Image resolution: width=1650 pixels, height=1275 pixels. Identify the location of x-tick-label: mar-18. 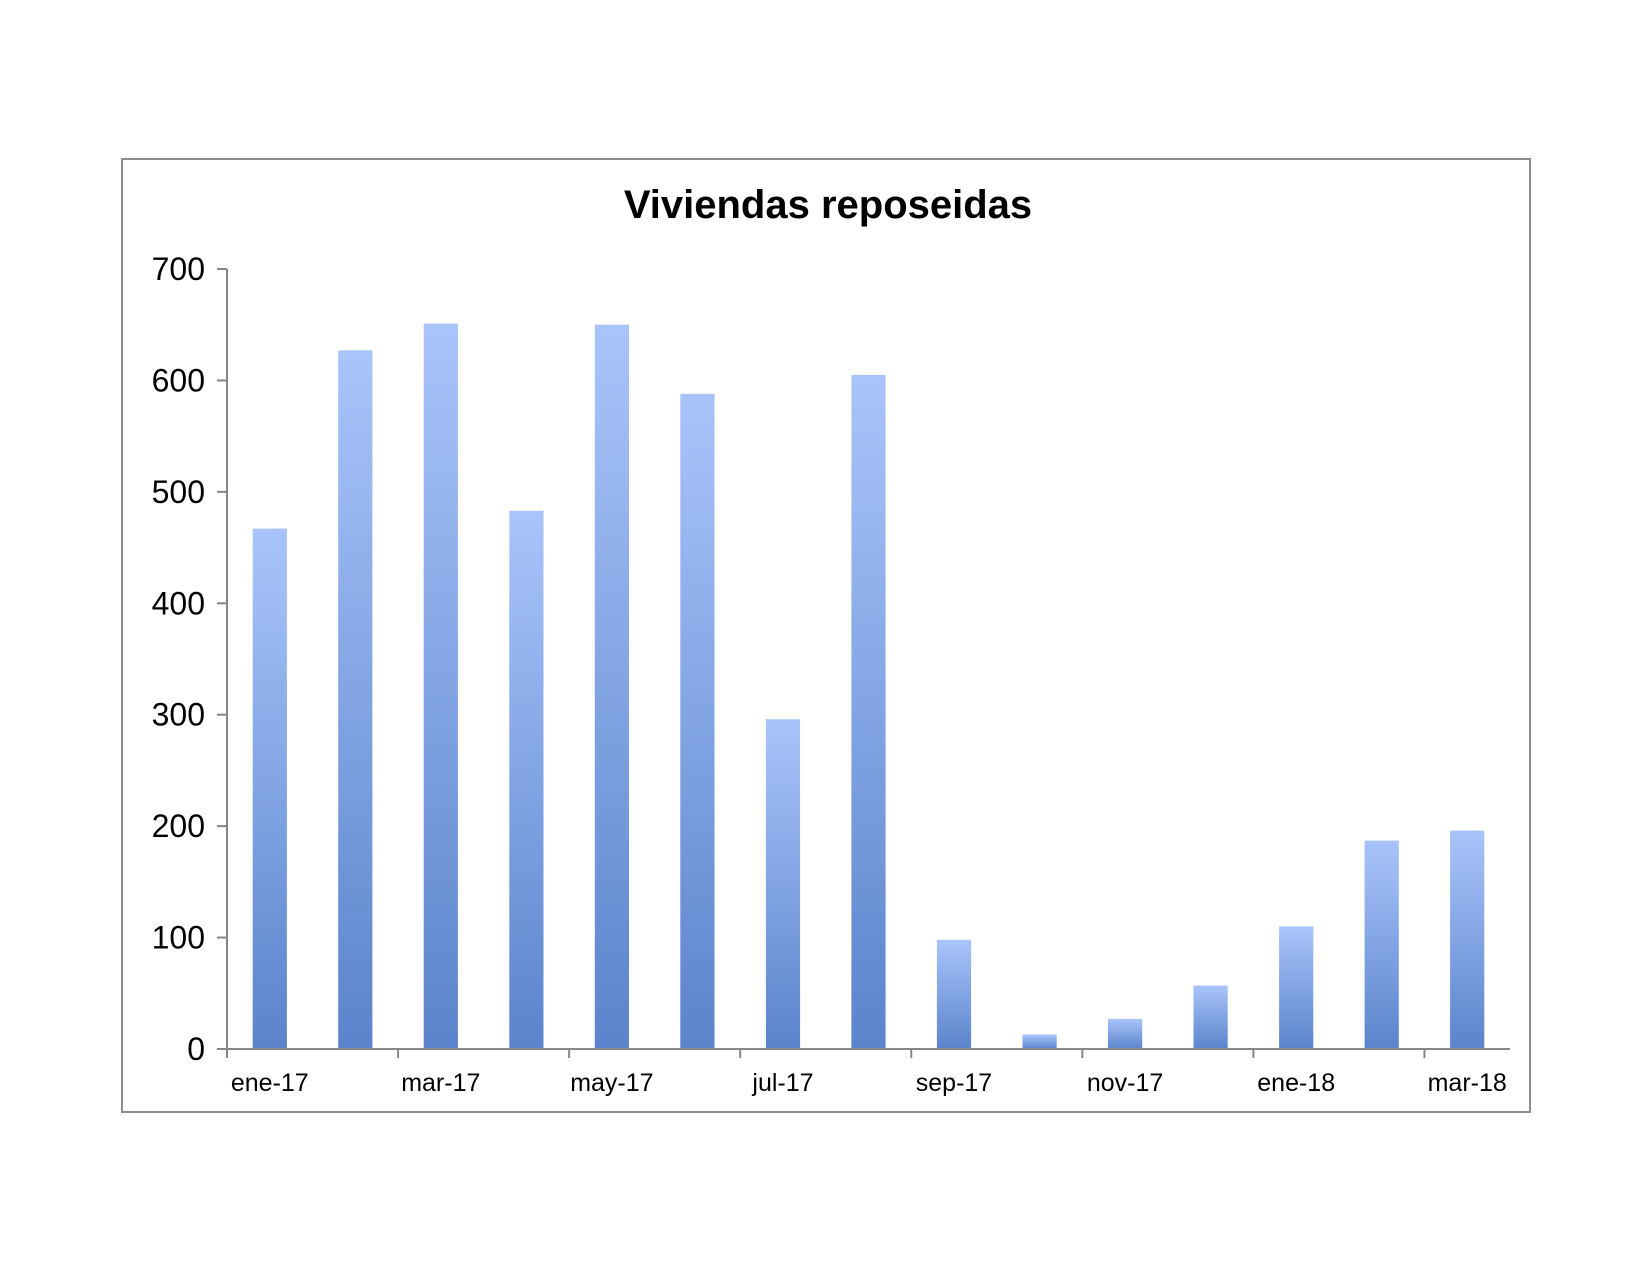
(1467, 1083).